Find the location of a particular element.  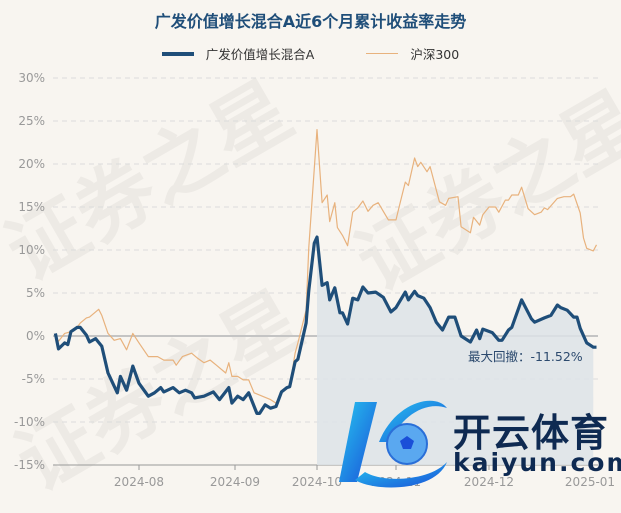

y-tick-label: -5% is located at coordinates (33, 379).